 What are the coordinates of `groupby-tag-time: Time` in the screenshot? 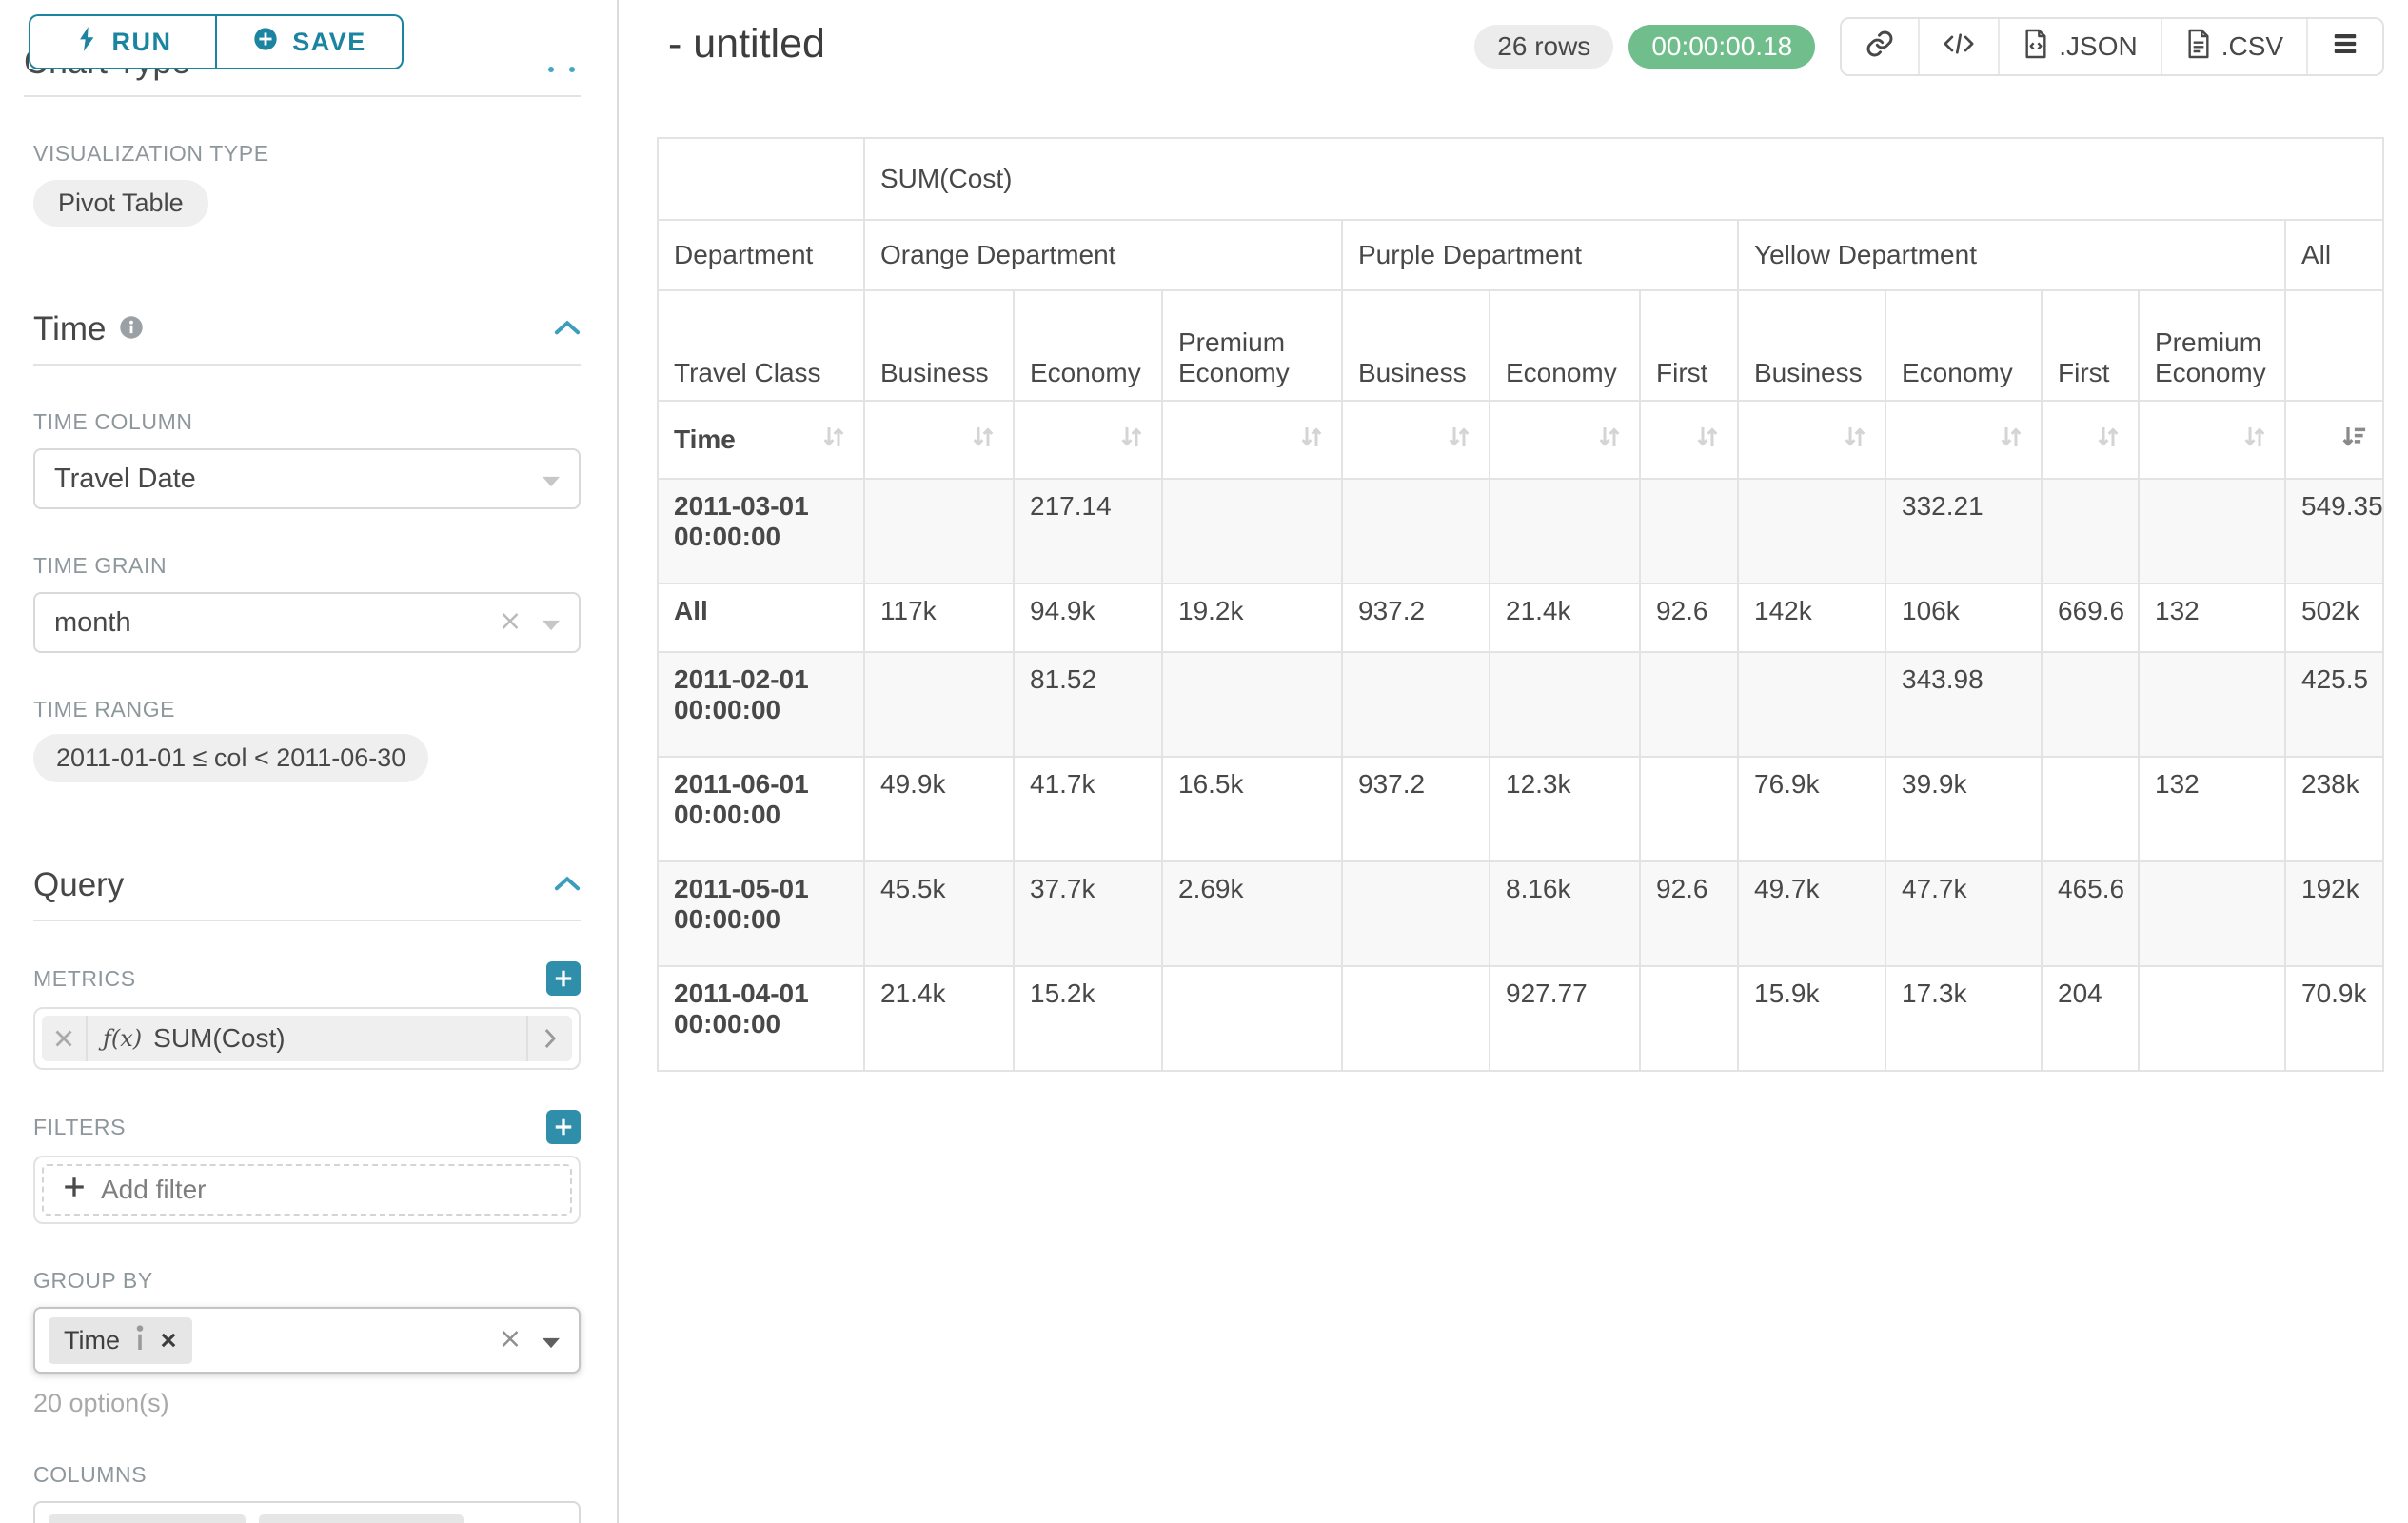 It's located at (120, 1340).